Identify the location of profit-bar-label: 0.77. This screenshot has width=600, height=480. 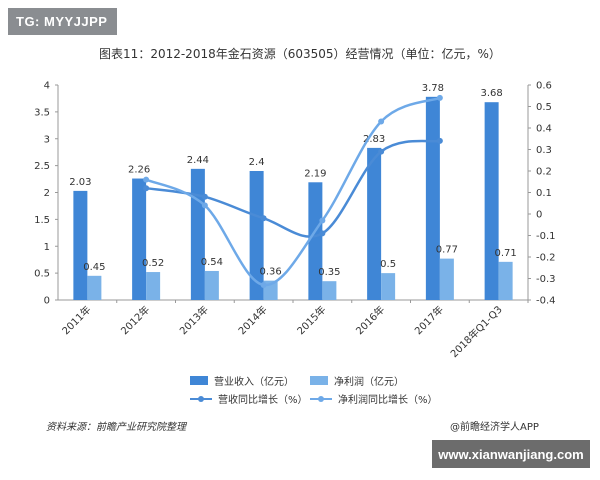
(447, 250).